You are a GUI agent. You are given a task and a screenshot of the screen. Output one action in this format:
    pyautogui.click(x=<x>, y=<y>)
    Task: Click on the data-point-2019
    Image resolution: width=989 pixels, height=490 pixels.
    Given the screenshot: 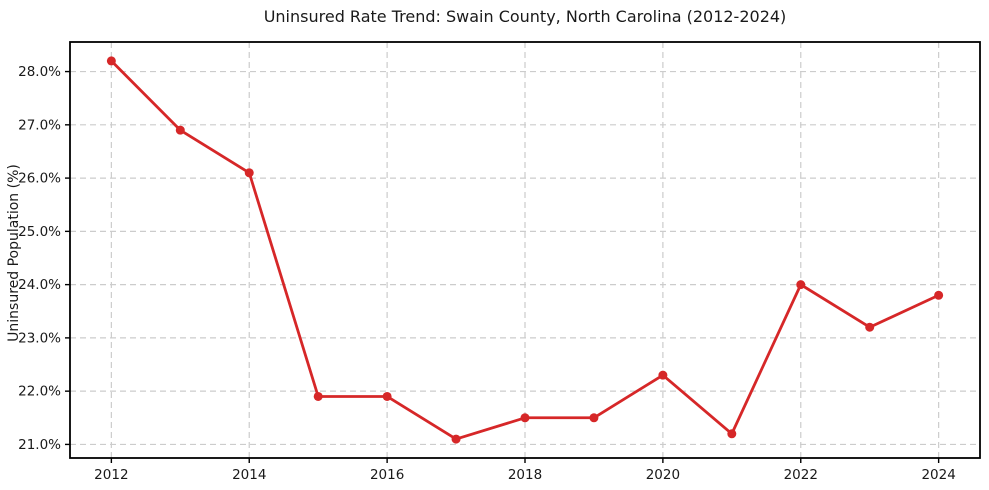 What is the action you would take?
    pyautogui.click(x=594, y=418)
    